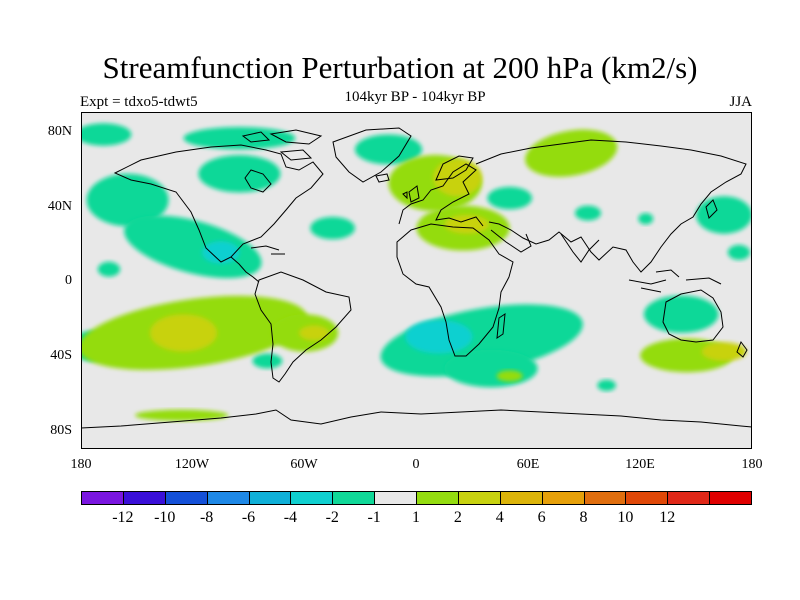  Describe the element at coordinates (580, 248) in the screenshot. I see `coastline-india` at that location.